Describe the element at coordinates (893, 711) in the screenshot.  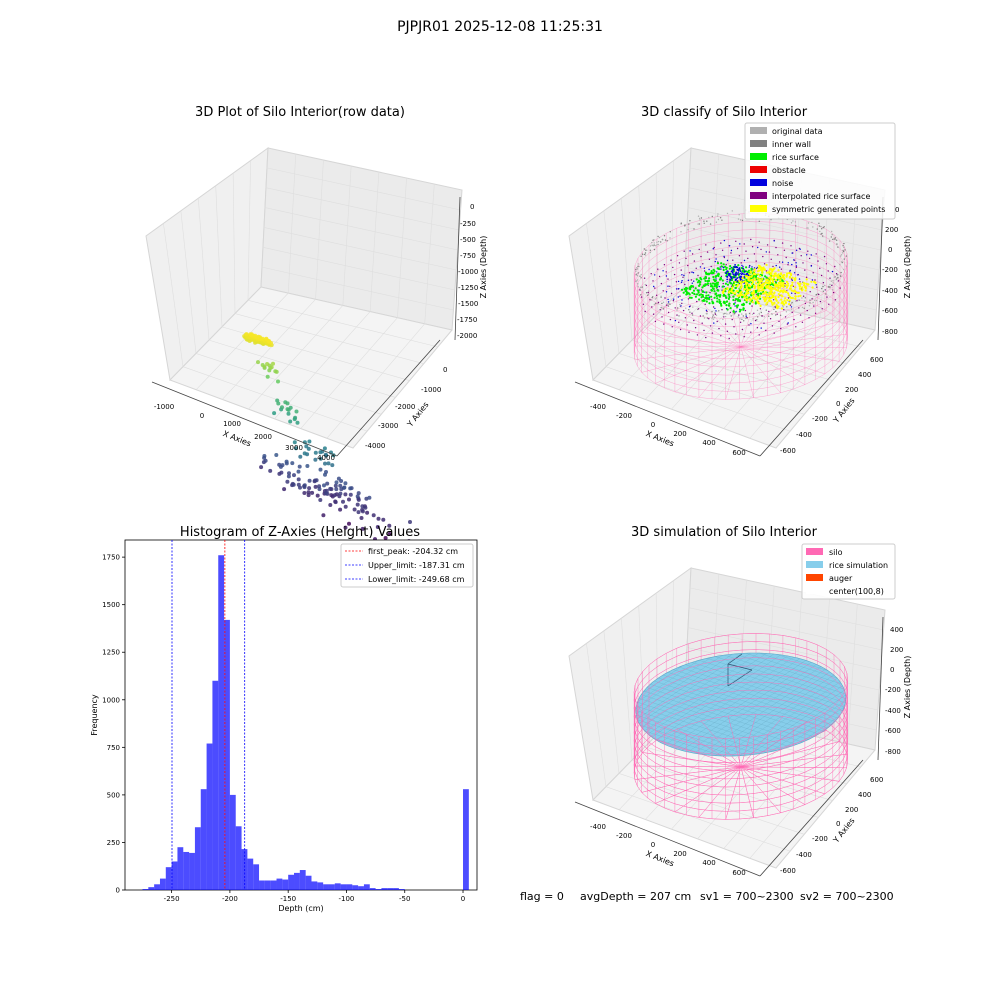
I see `simulation-z-tick: -400` at that location.